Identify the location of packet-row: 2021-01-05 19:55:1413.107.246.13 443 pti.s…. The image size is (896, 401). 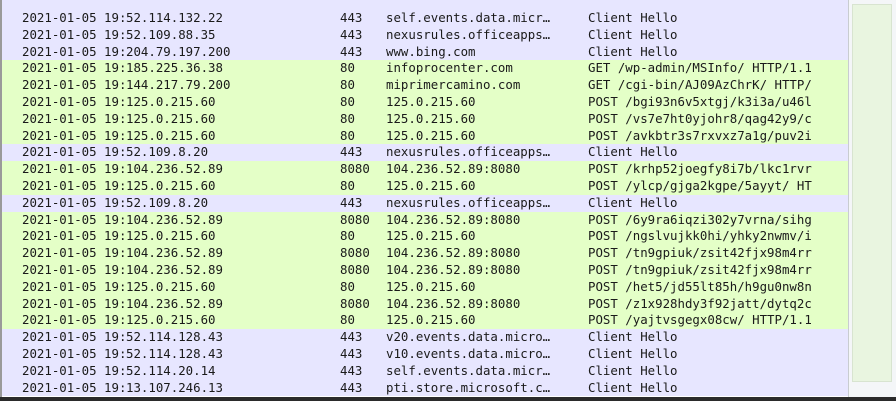
(425, 388).